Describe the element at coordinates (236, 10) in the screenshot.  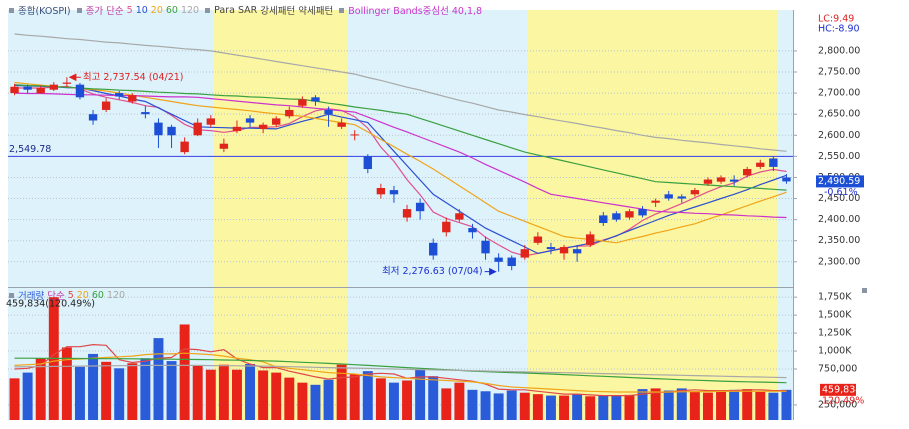
I see `legend-label: Para SAR` at that location.